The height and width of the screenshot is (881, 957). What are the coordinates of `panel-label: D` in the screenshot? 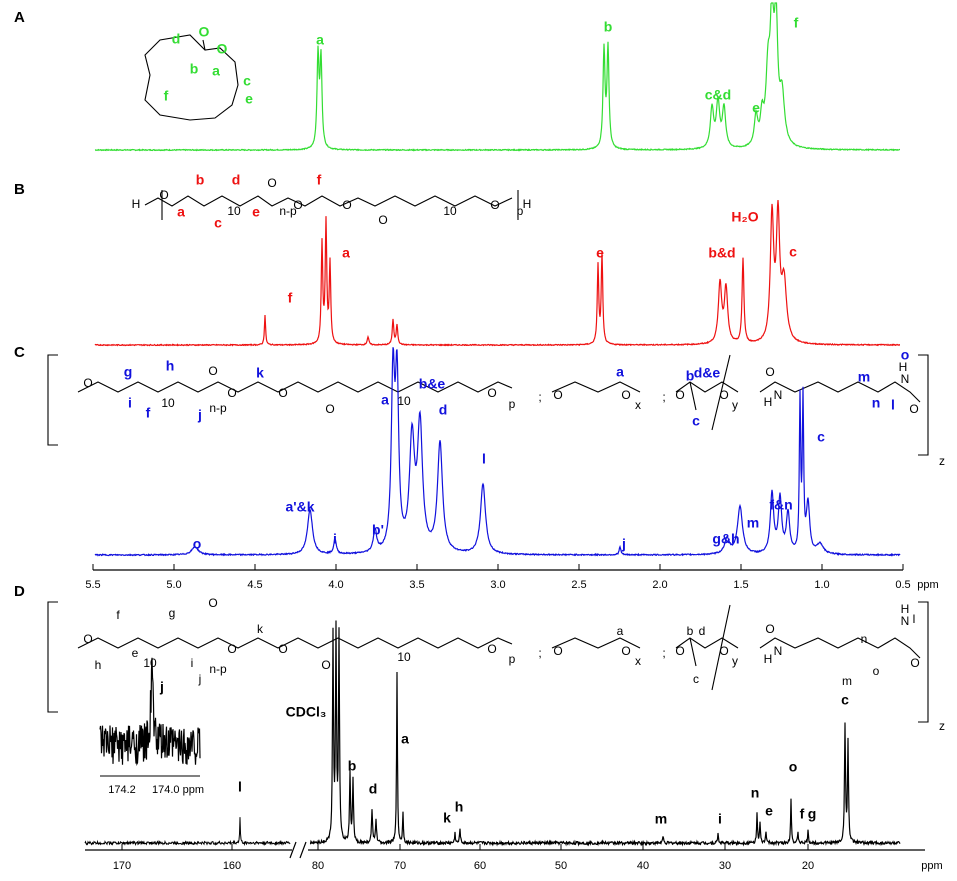 It's located at (19, 591).